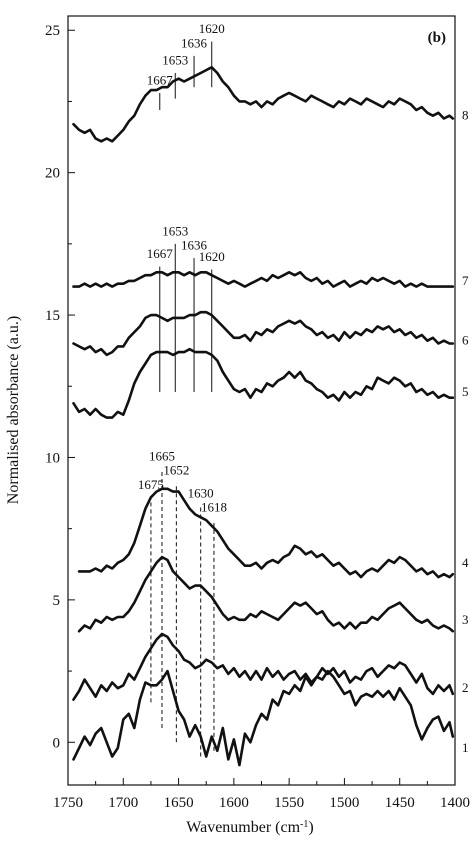 The height and width of the screenshot is (843, 474). I want to click on x-axis-label-main: Wavenumber (cm, so click(243, 827).